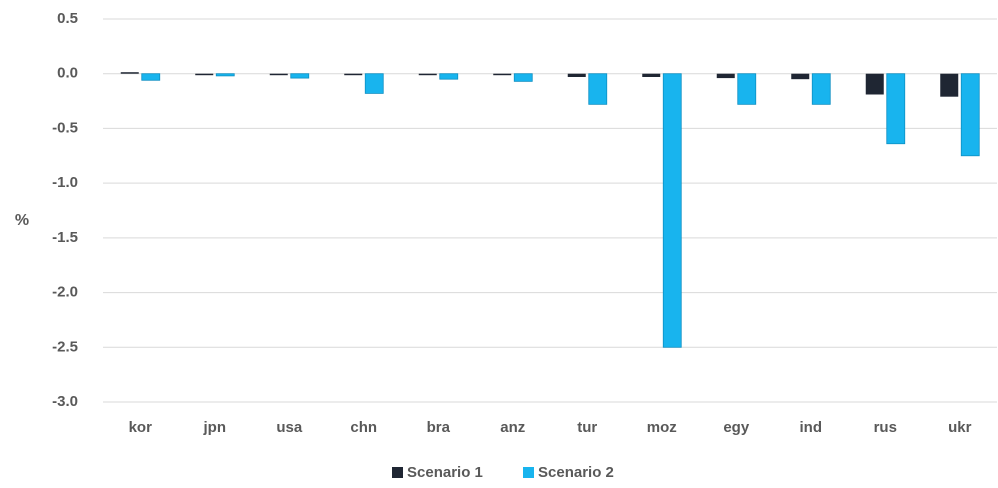  What do you see at coordinates (65, 237) in the screenshot?
I see `y-tick-label: -1.5` at bounding box center [65, 237].